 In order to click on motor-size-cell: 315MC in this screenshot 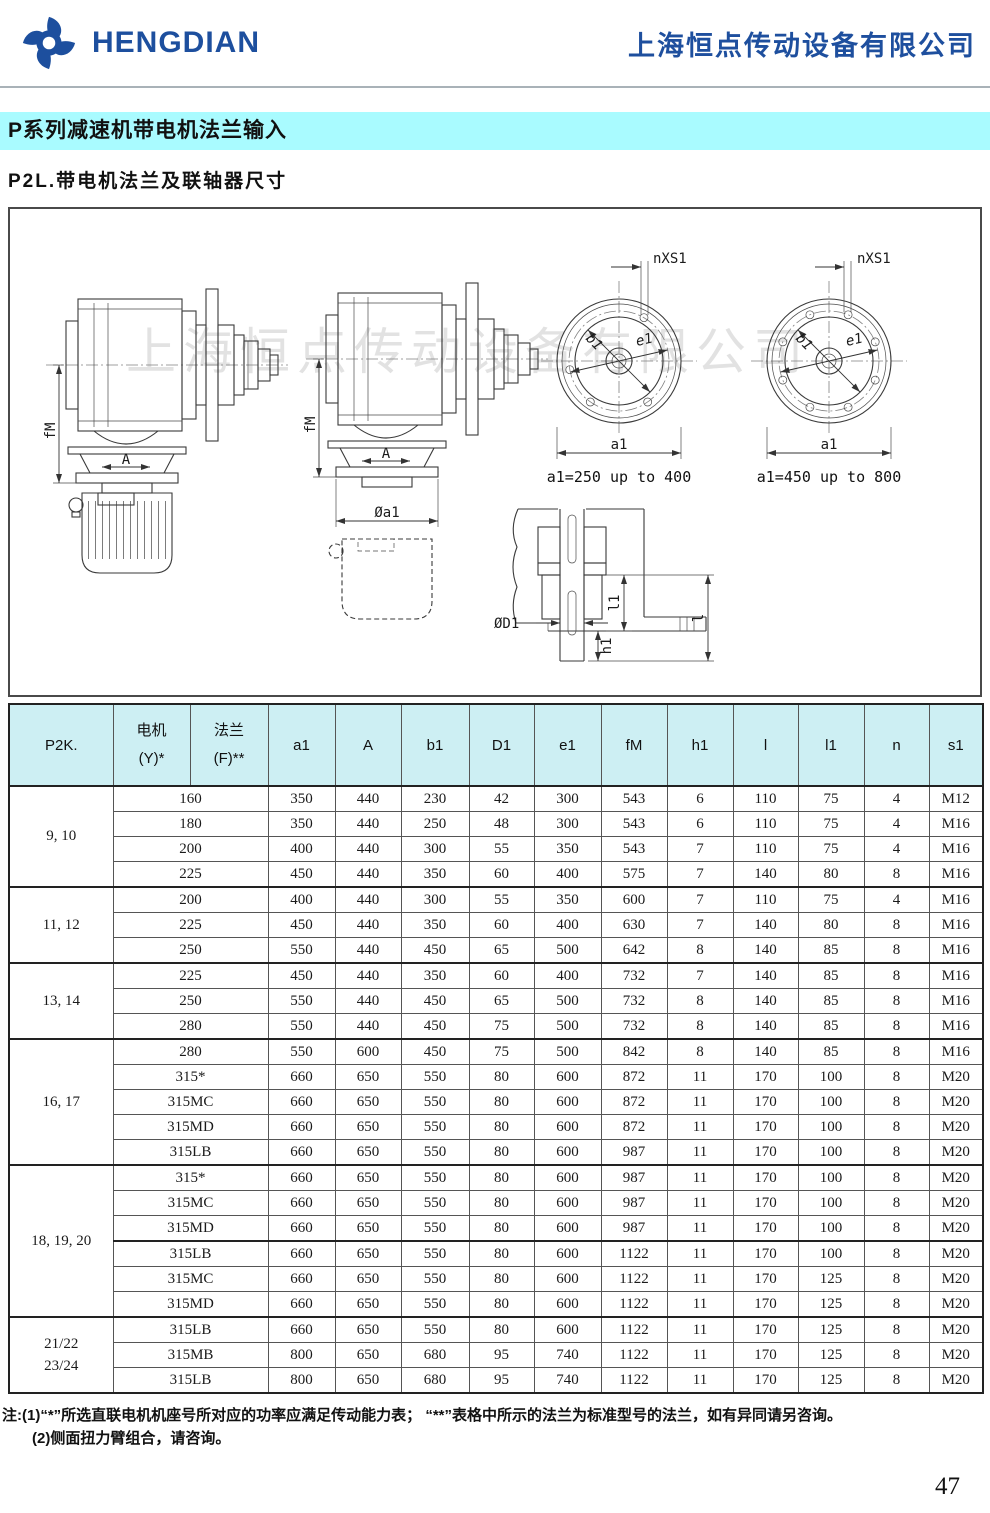, I will do `click(190, 1203)`.